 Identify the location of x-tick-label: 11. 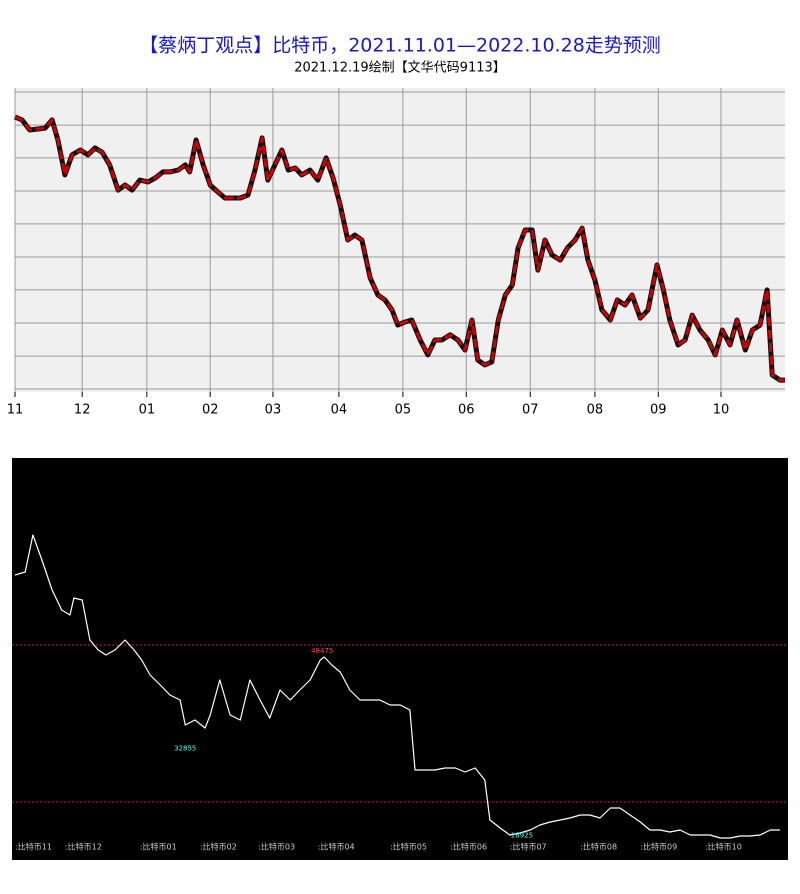
(15, 410).